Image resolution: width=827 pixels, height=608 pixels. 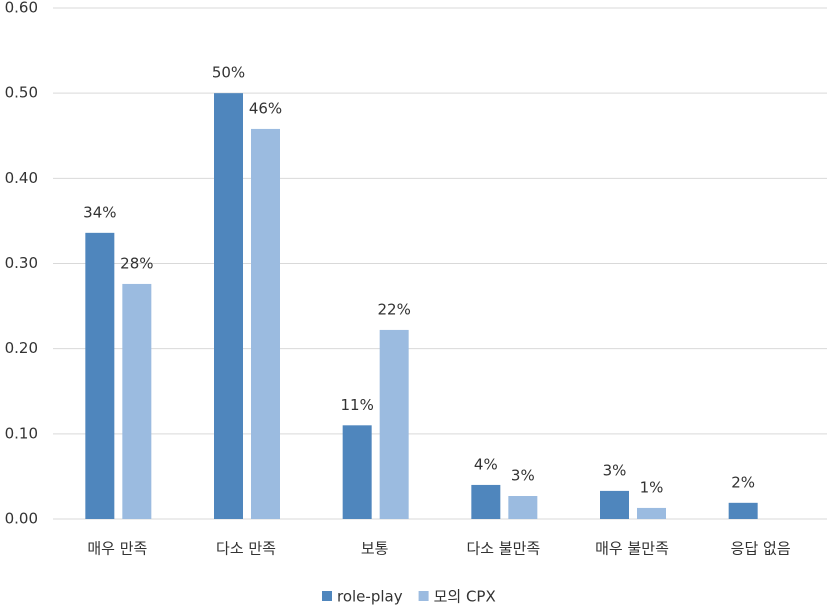 What do you see at coordinates (21, 93) in the screenshot?
I see `y-tick-label: 0.50` at bounding box center [21, 93].